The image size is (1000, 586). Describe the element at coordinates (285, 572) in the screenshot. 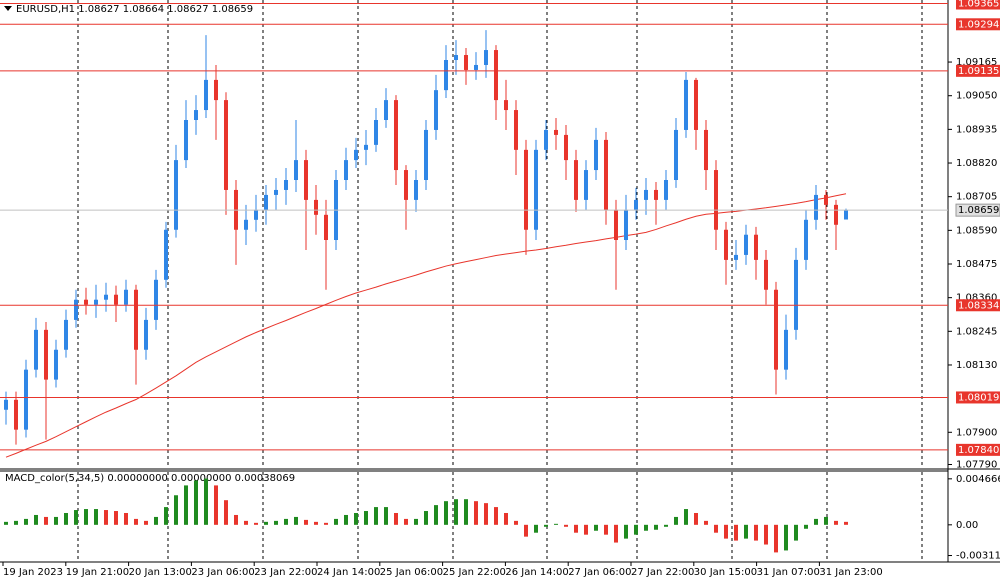

I see `x-tick-label: 23 Jan 22:00` at that location.